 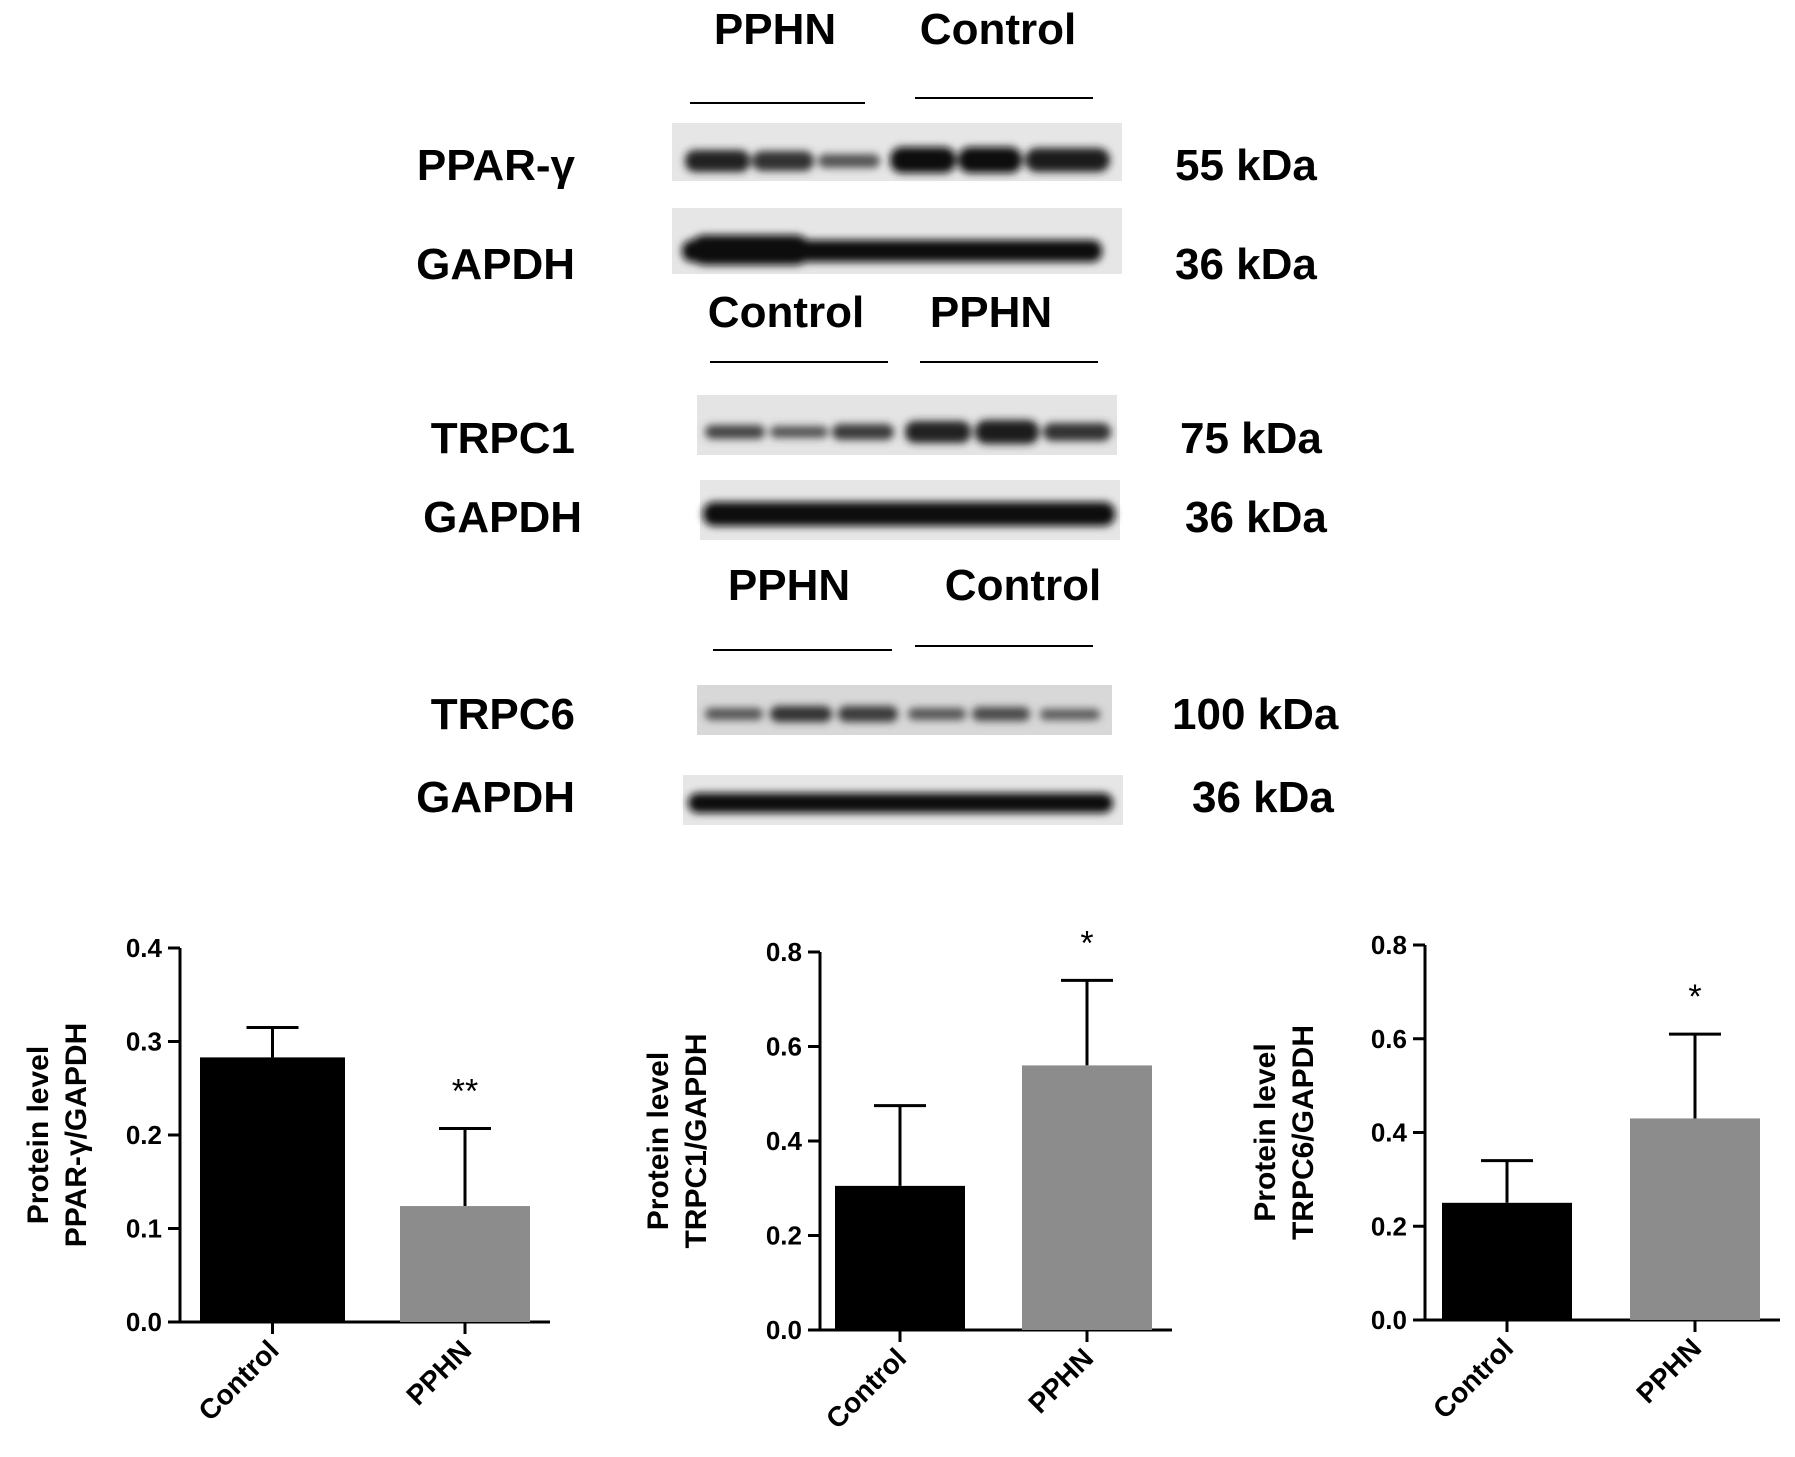 What do you see at coordinates (897, 241) in the screenshot?
I see `blot-1-row-2-bands` at bounding box center [897, 241].